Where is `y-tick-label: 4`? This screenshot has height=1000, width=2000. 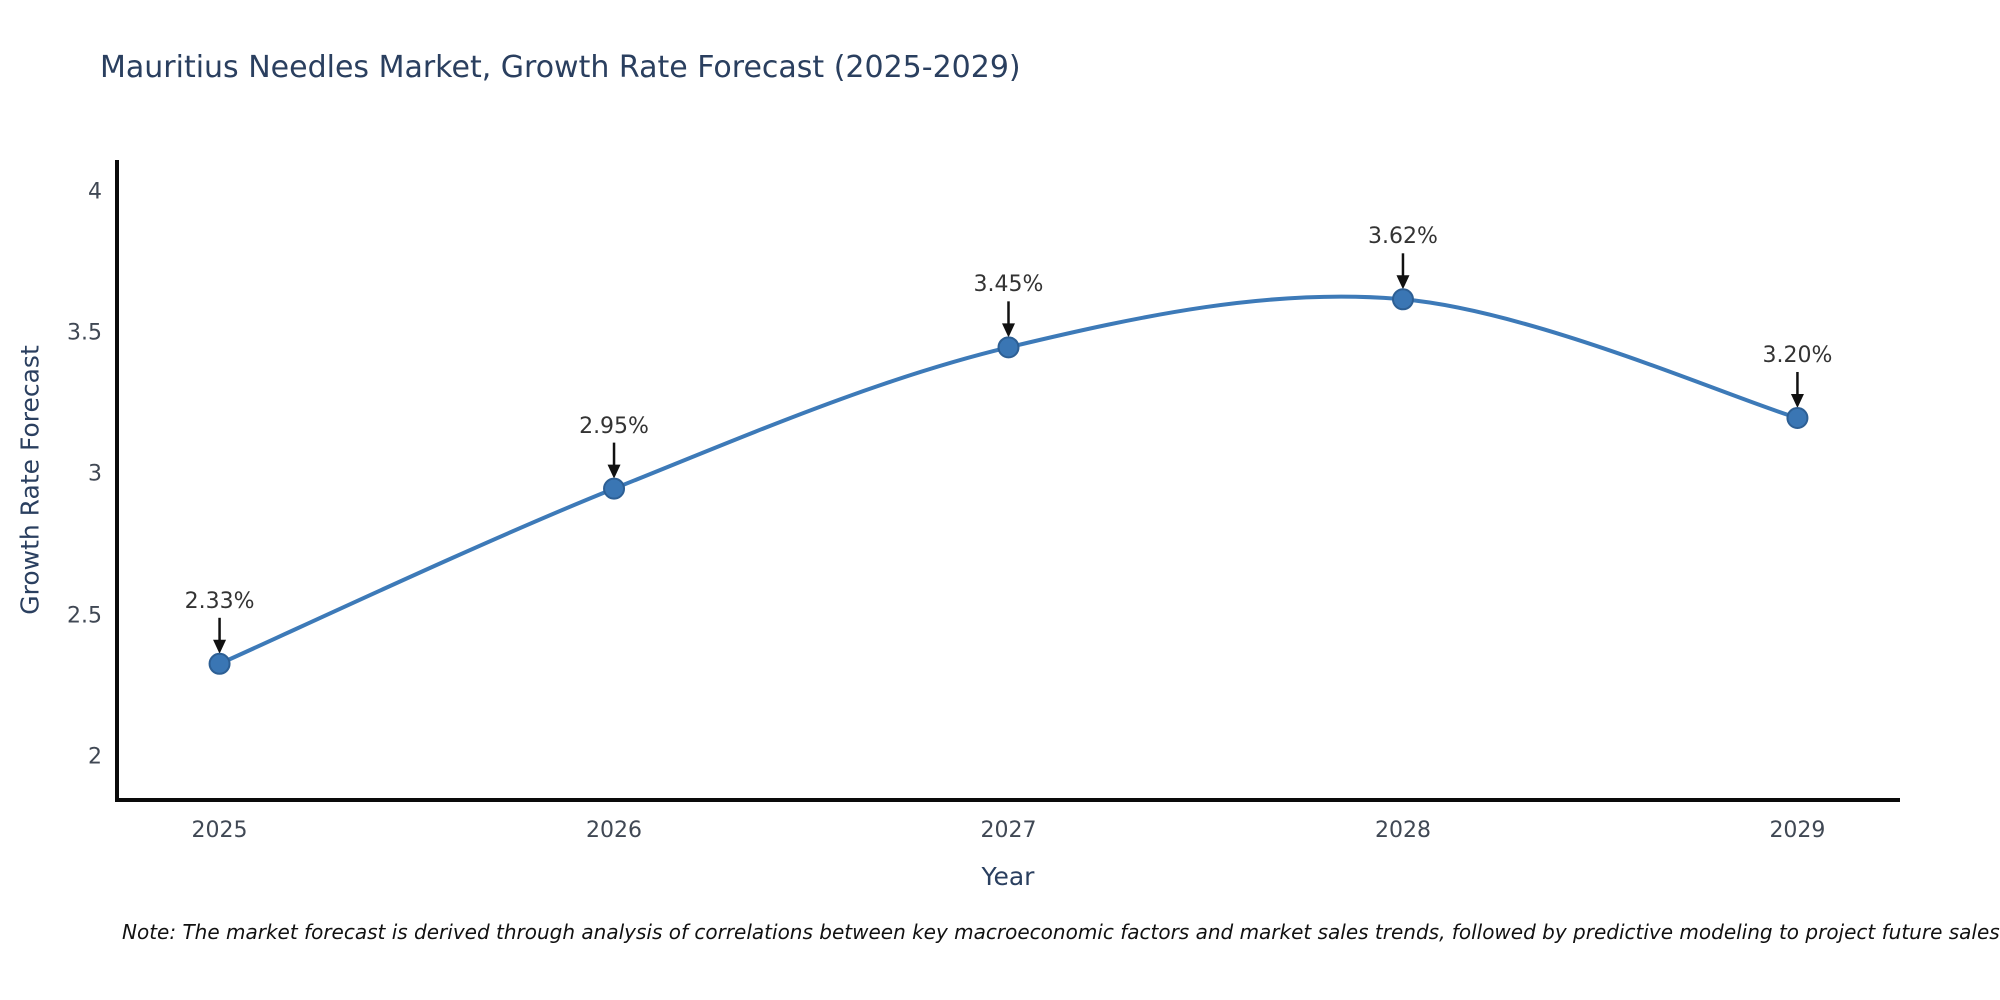
y-tick-label: 4 is located at coordinates (95, 192).